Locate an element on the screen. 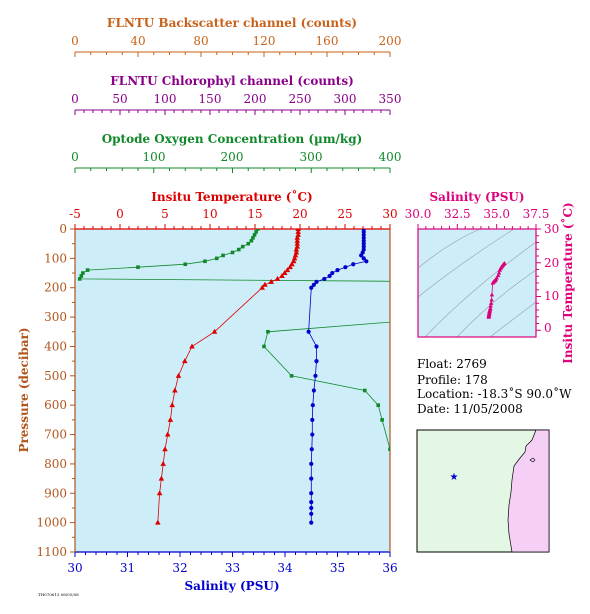 The height and width of the screenshot is (614, 590). ts-temperature-tick-label: 0 is located at coordinates (548, 328).